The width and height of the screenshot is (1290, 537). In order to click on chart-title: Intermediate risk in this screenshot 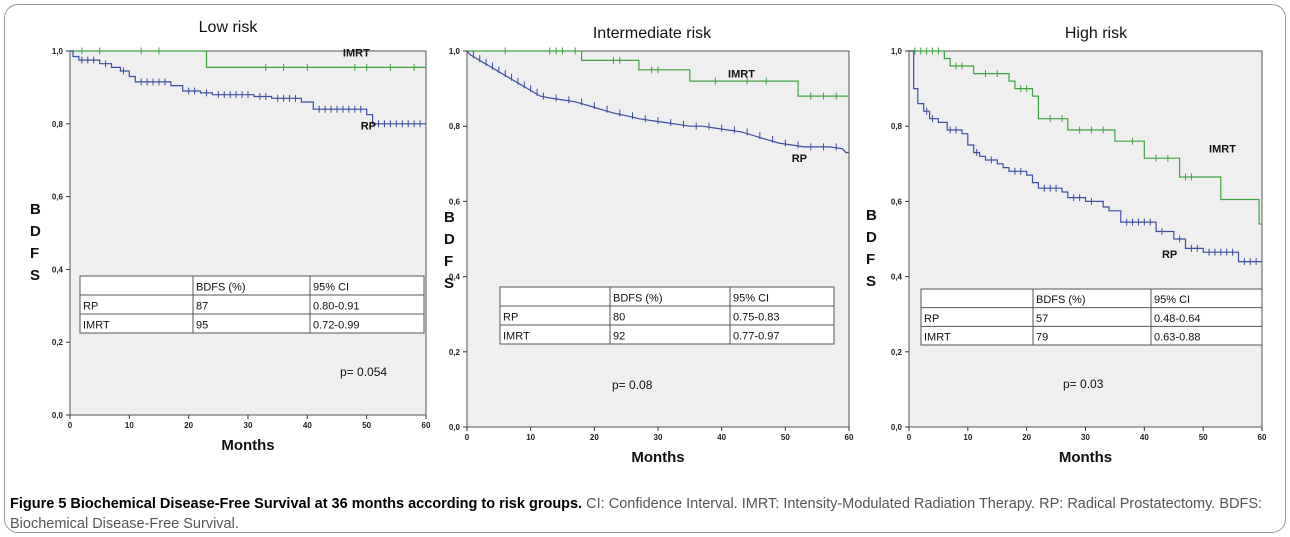, I will do `click(652, 33)`.